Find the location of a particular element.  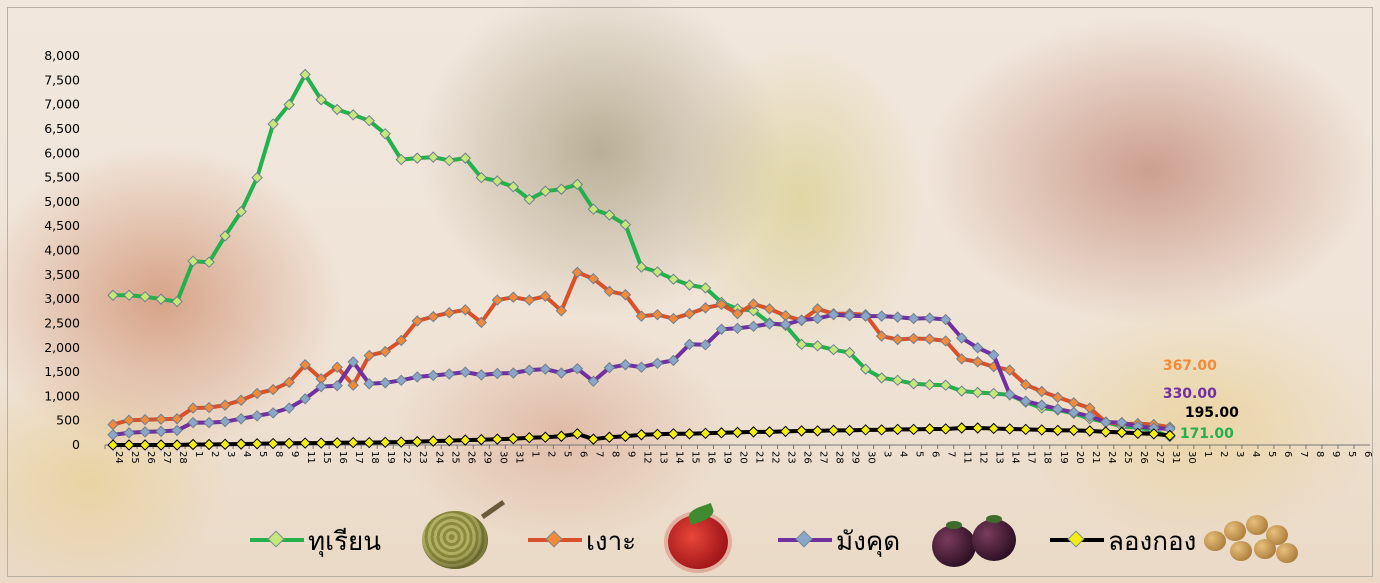

x-tick-label: 17 is located at coordinates (1031, 457).